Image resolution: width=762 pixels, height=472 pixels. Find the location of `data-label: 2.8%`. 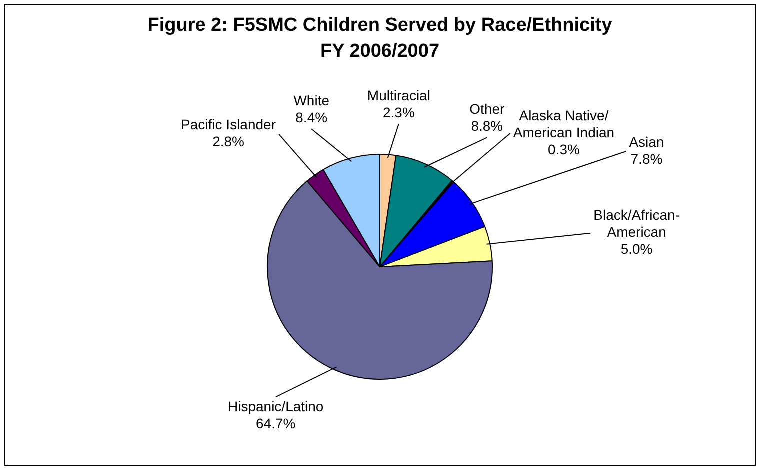

data-label: 2.8% is located at coordinates (228, 142).